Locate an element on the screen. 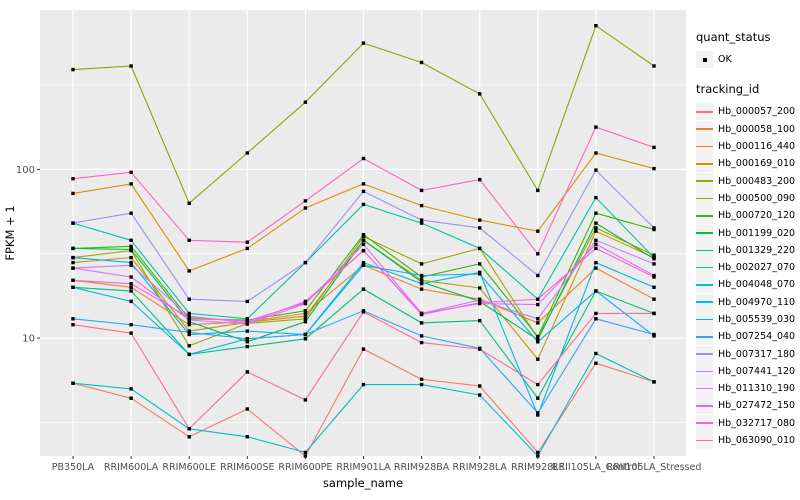 The width and height of the screenshot is (800, 500). legend-item: Hb_007254_040 is located at coordinates (748, 337).